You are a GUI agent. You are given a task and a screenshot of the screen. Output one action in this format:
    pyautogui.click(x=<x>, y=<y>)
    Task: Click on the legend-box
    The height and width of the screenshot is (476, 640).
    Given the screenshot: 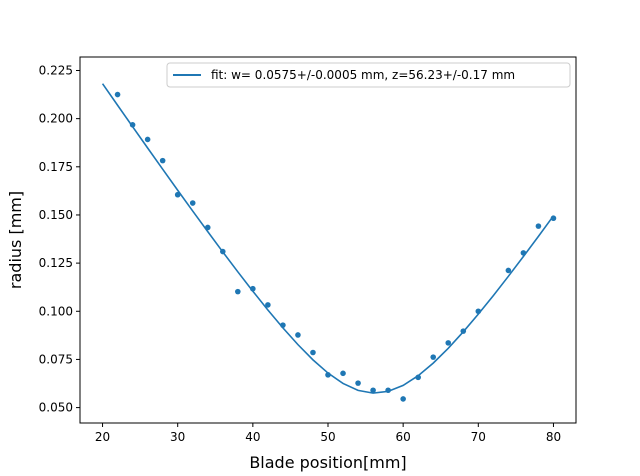 What is the action you would take?
    pyautogui.click(x=368, y=75)
    